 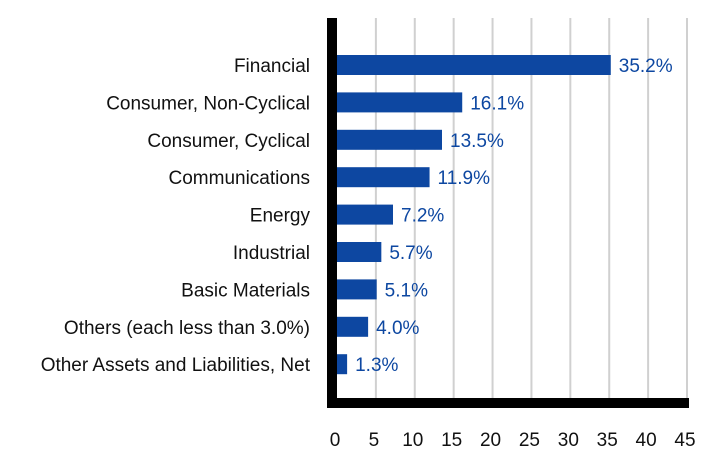 I want to click on value-label: 5.7%, so click(x=410, y=253).